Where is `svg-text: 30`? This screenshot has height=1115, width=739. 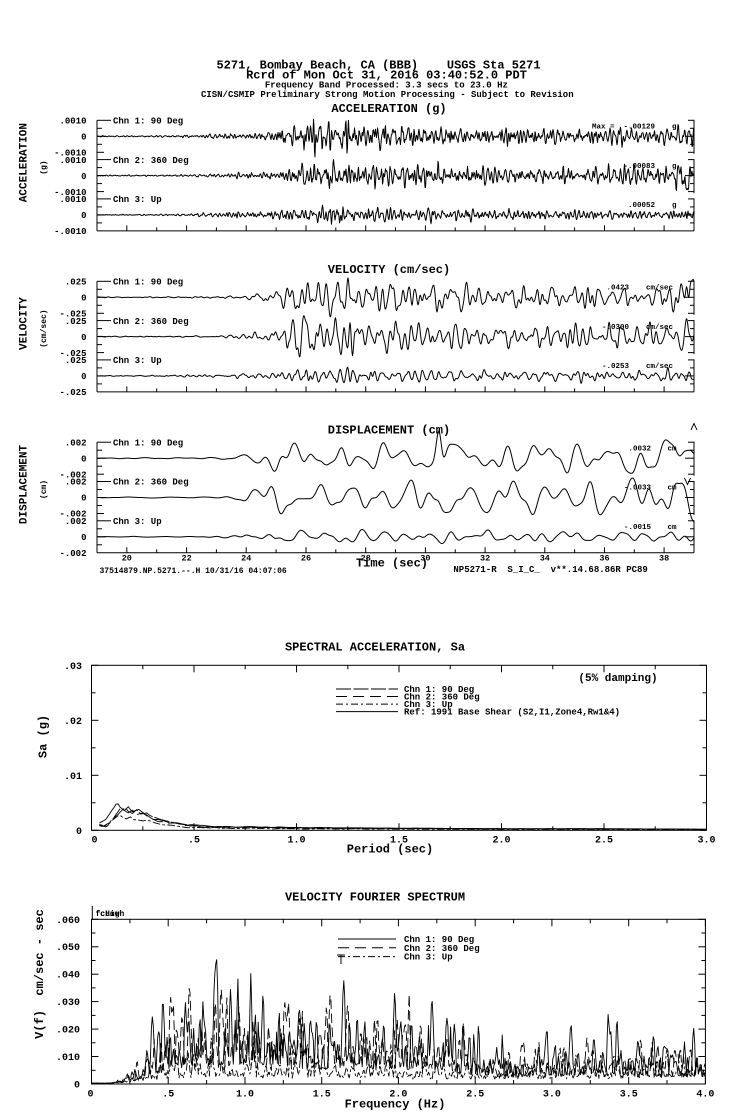 svg-text: 30 is located at coordinates (425, 558).